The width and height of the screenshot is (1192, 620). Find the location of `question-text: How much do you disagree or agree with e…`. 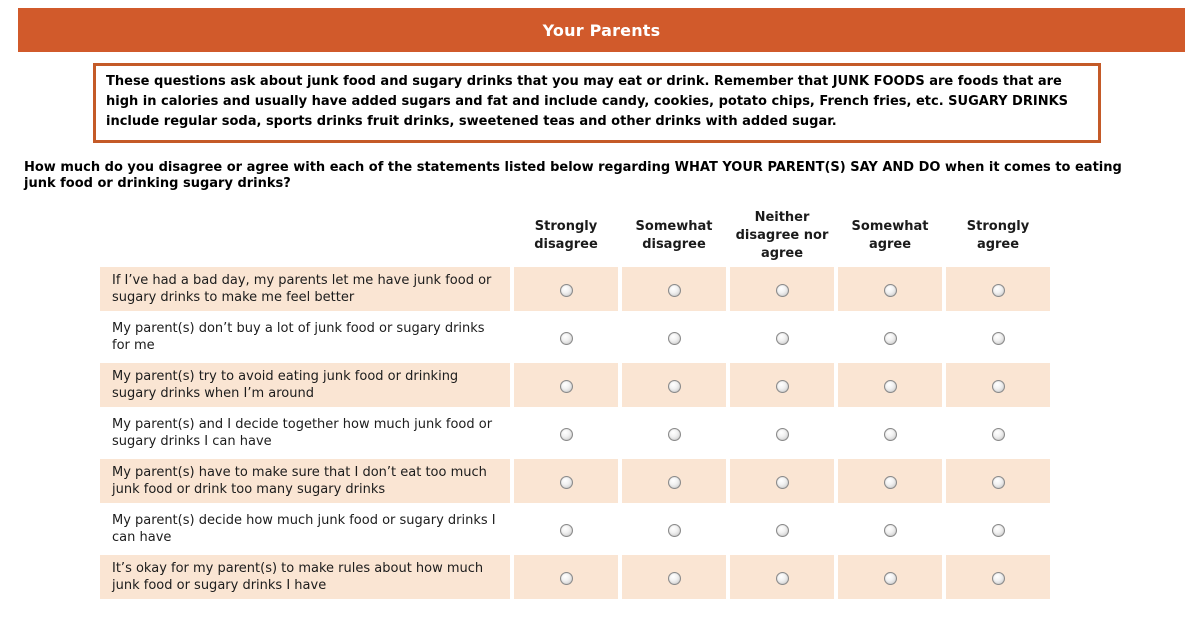

question-text: How much do you disagree or agree with e… is located at coordinates (573, 175).